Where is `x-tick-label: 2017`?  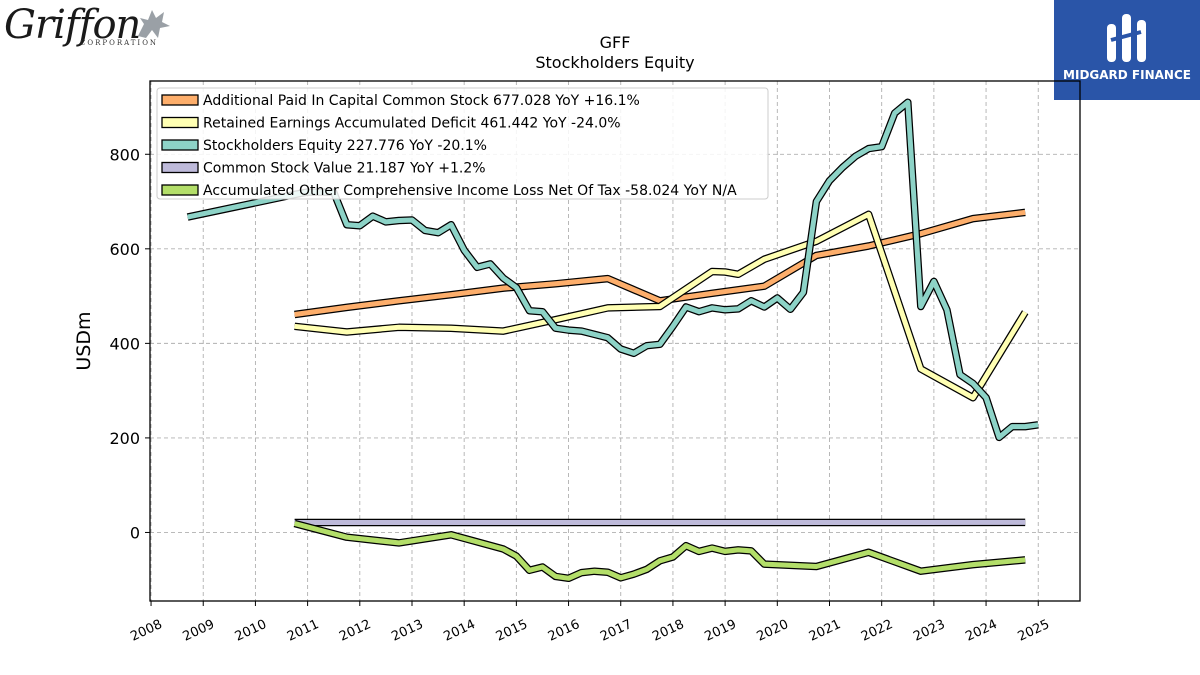 x-tick-label: 2017 is located at coordinates (616, 631).